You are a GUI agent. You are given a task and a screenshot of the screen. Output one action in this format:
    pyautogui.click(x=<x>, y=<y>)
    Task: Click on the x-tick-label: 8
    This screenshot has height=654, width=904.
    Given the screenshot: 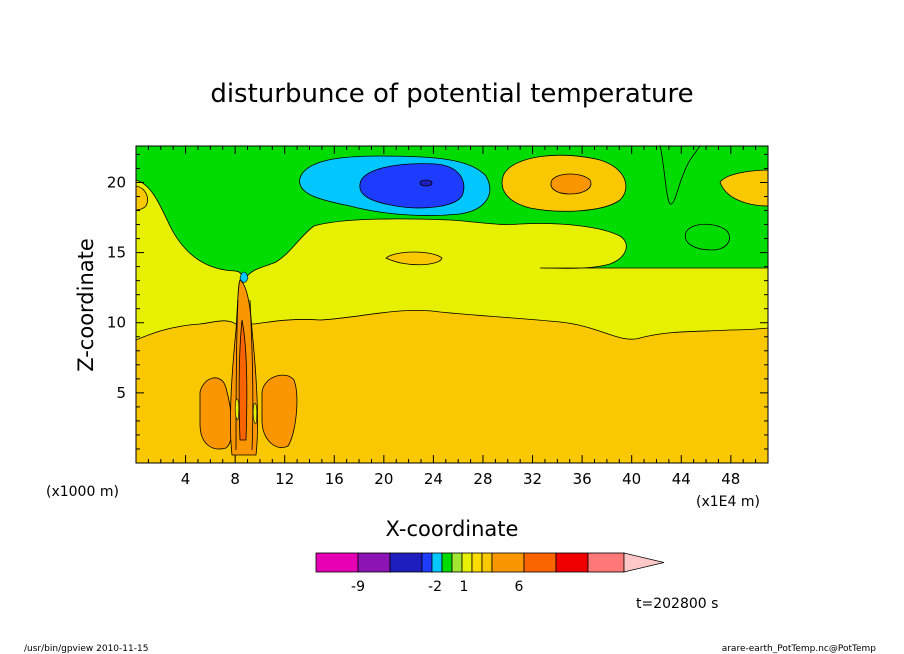 What is the action you would take?
    pyautogui.click(x=235, y=479)
    